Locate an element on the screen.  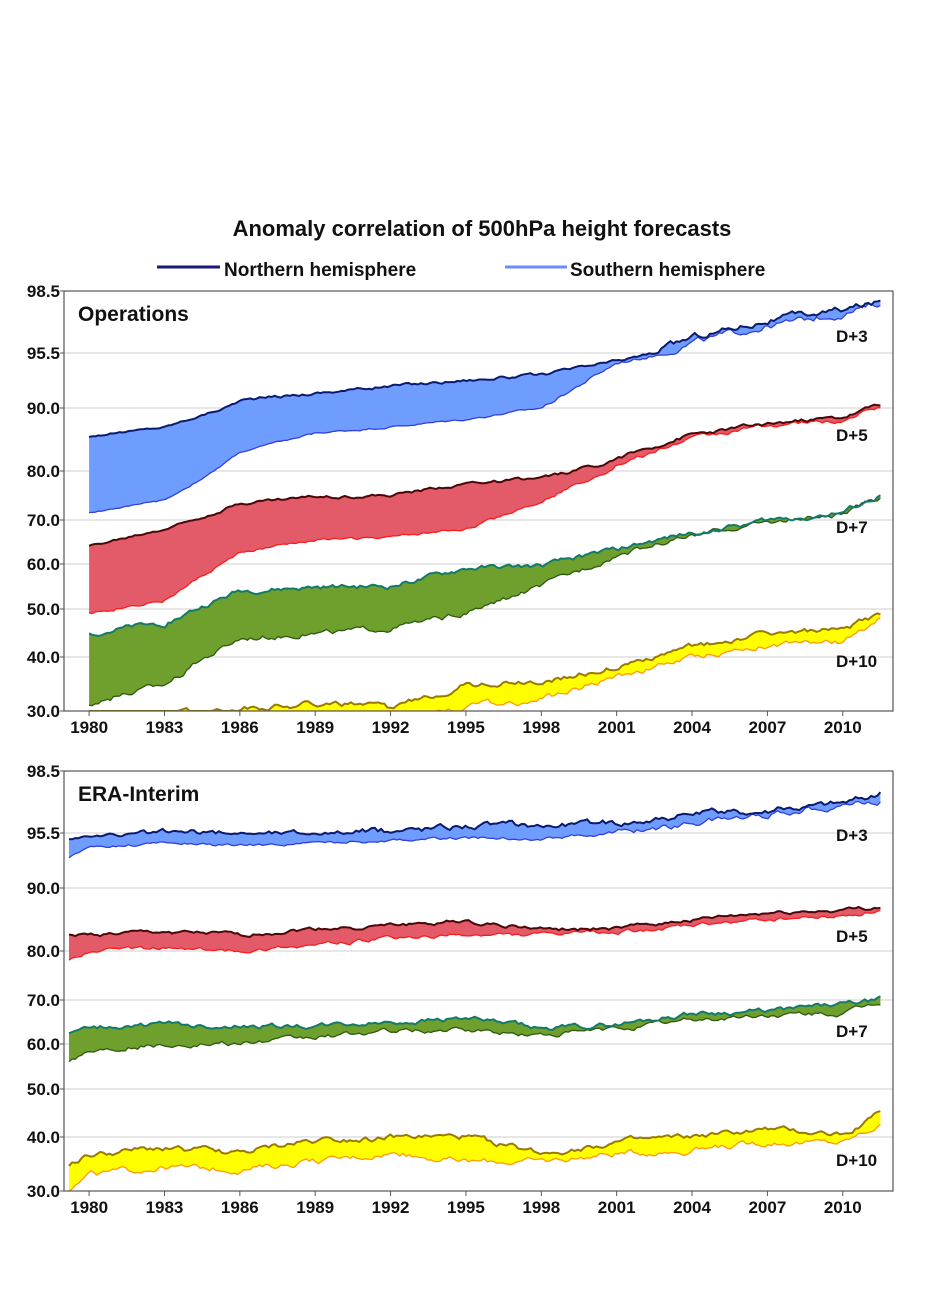
panel-title: ERA-Interim is located at coordinates (138, 794).